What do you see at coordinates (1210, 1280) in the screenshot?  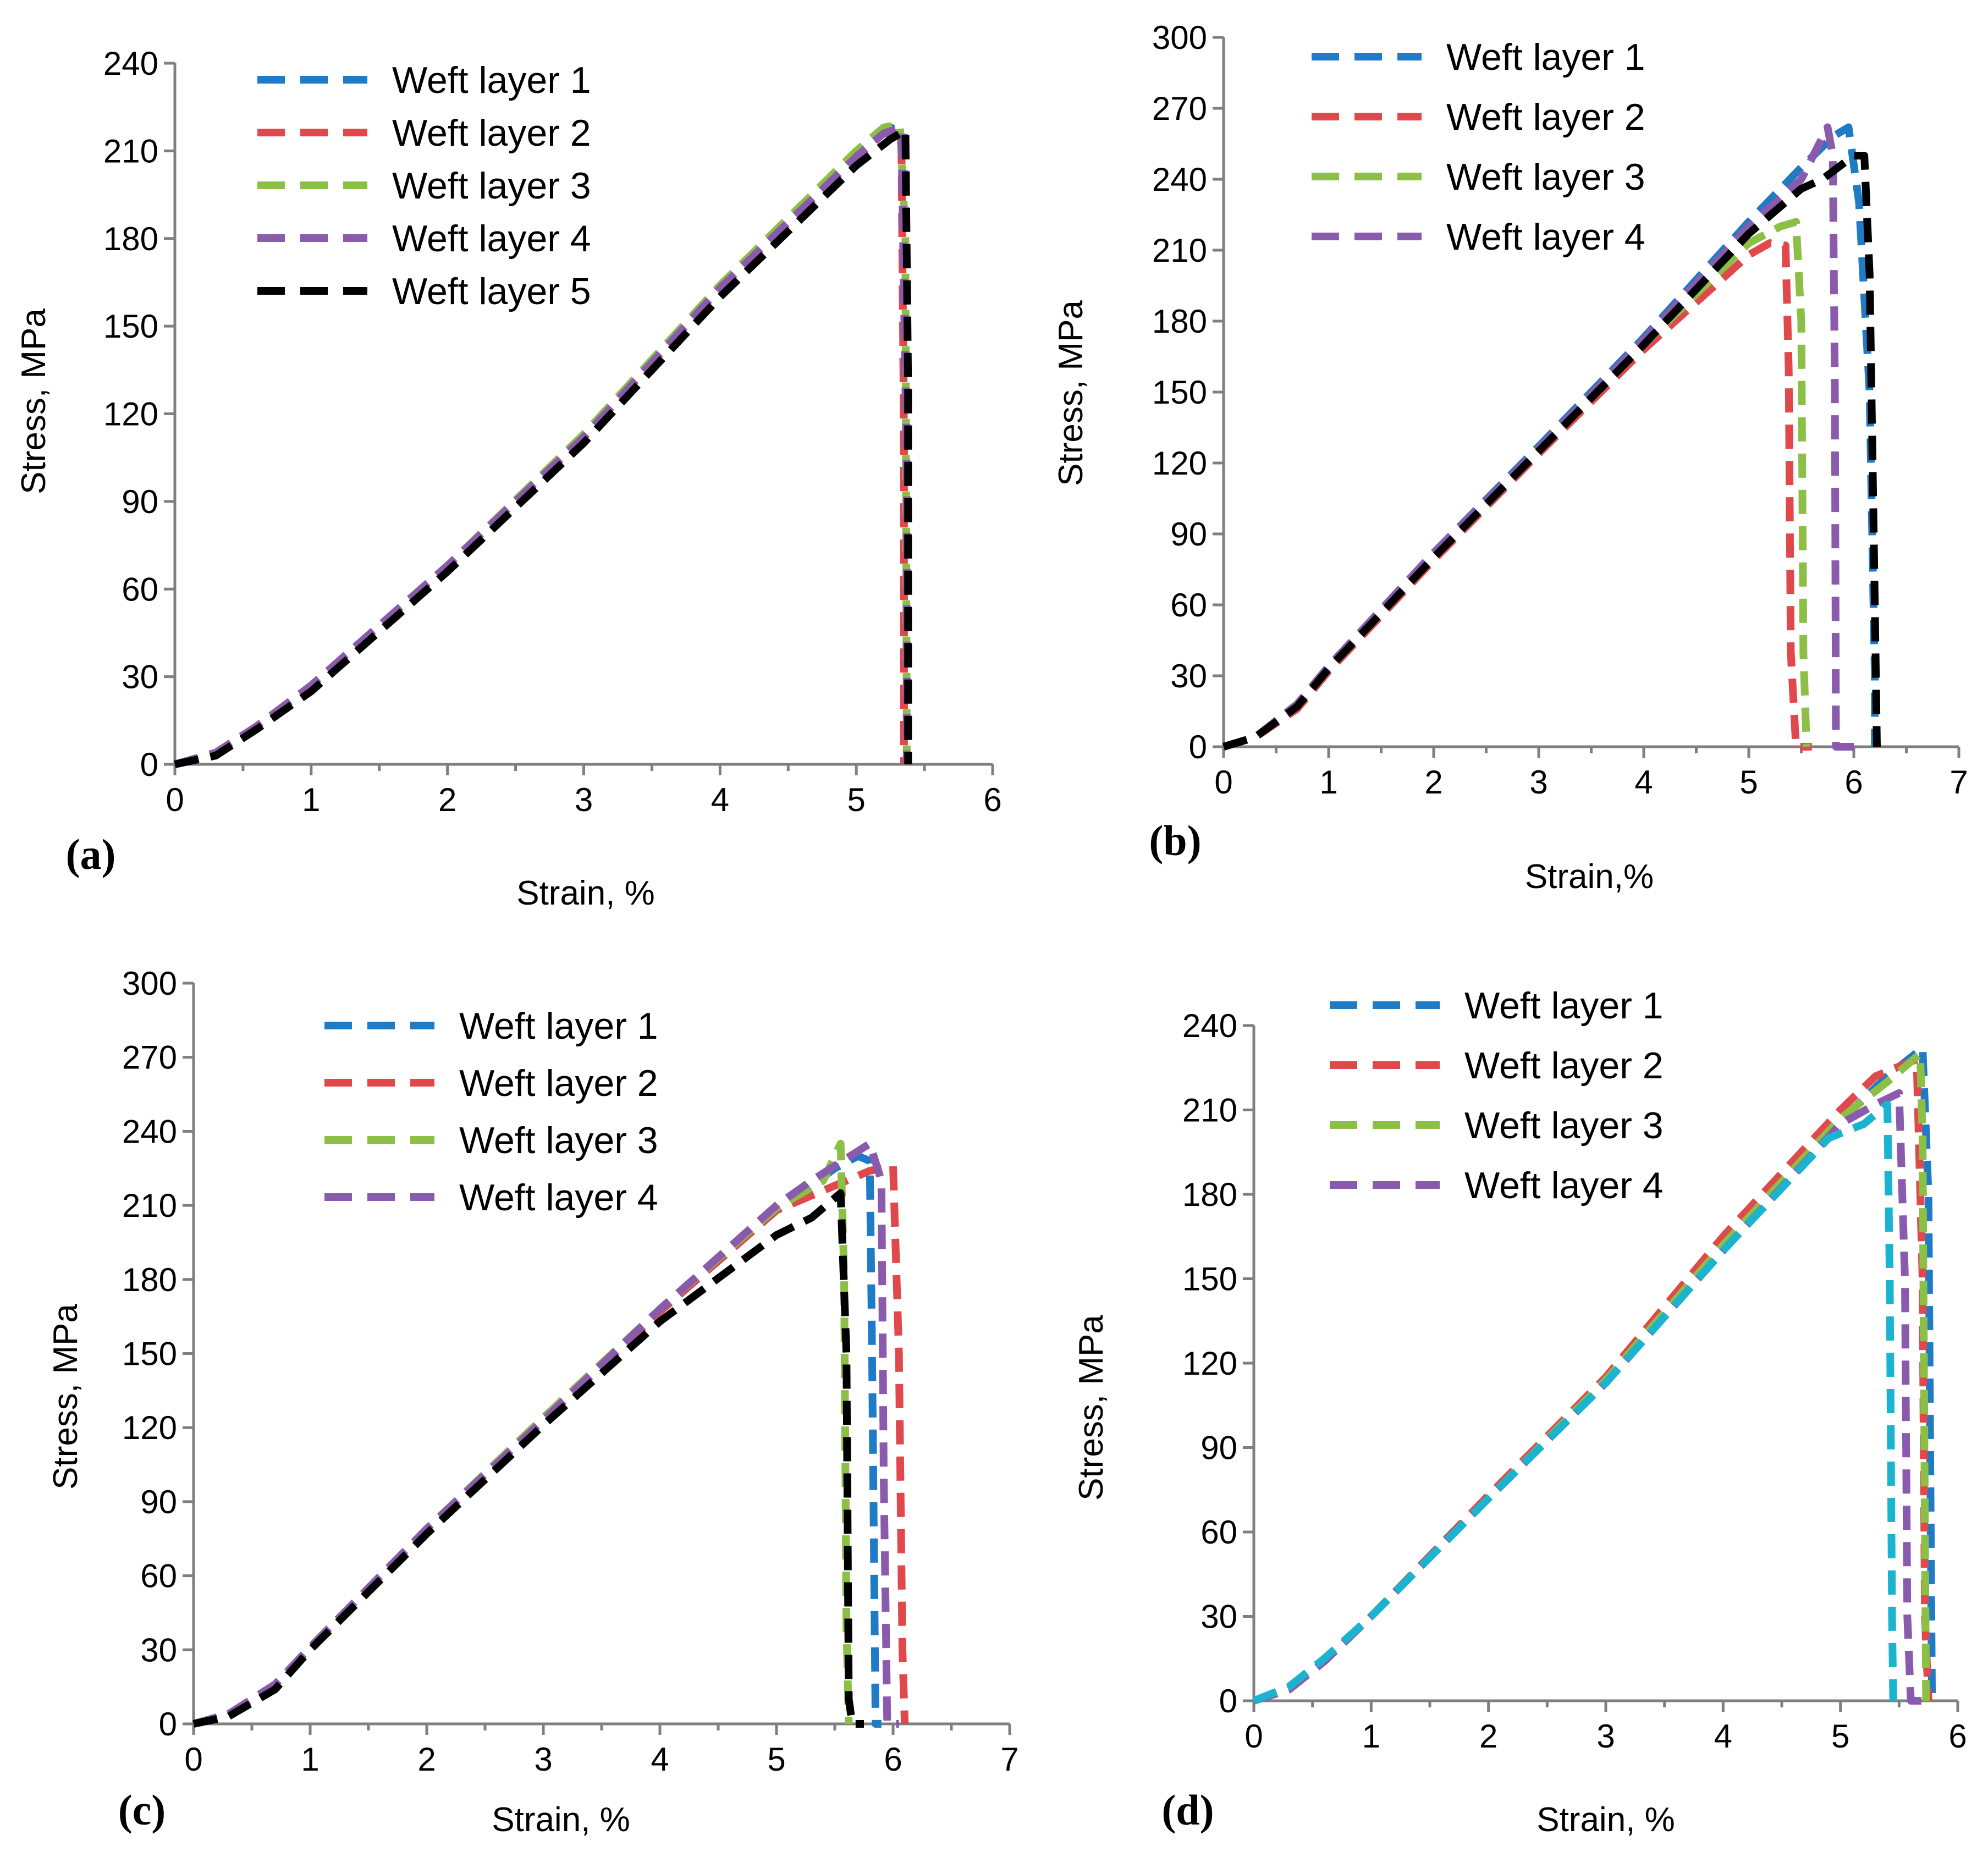 I see `panel-d-y-tick-label: 150` at bounding box center [1210, 1280].